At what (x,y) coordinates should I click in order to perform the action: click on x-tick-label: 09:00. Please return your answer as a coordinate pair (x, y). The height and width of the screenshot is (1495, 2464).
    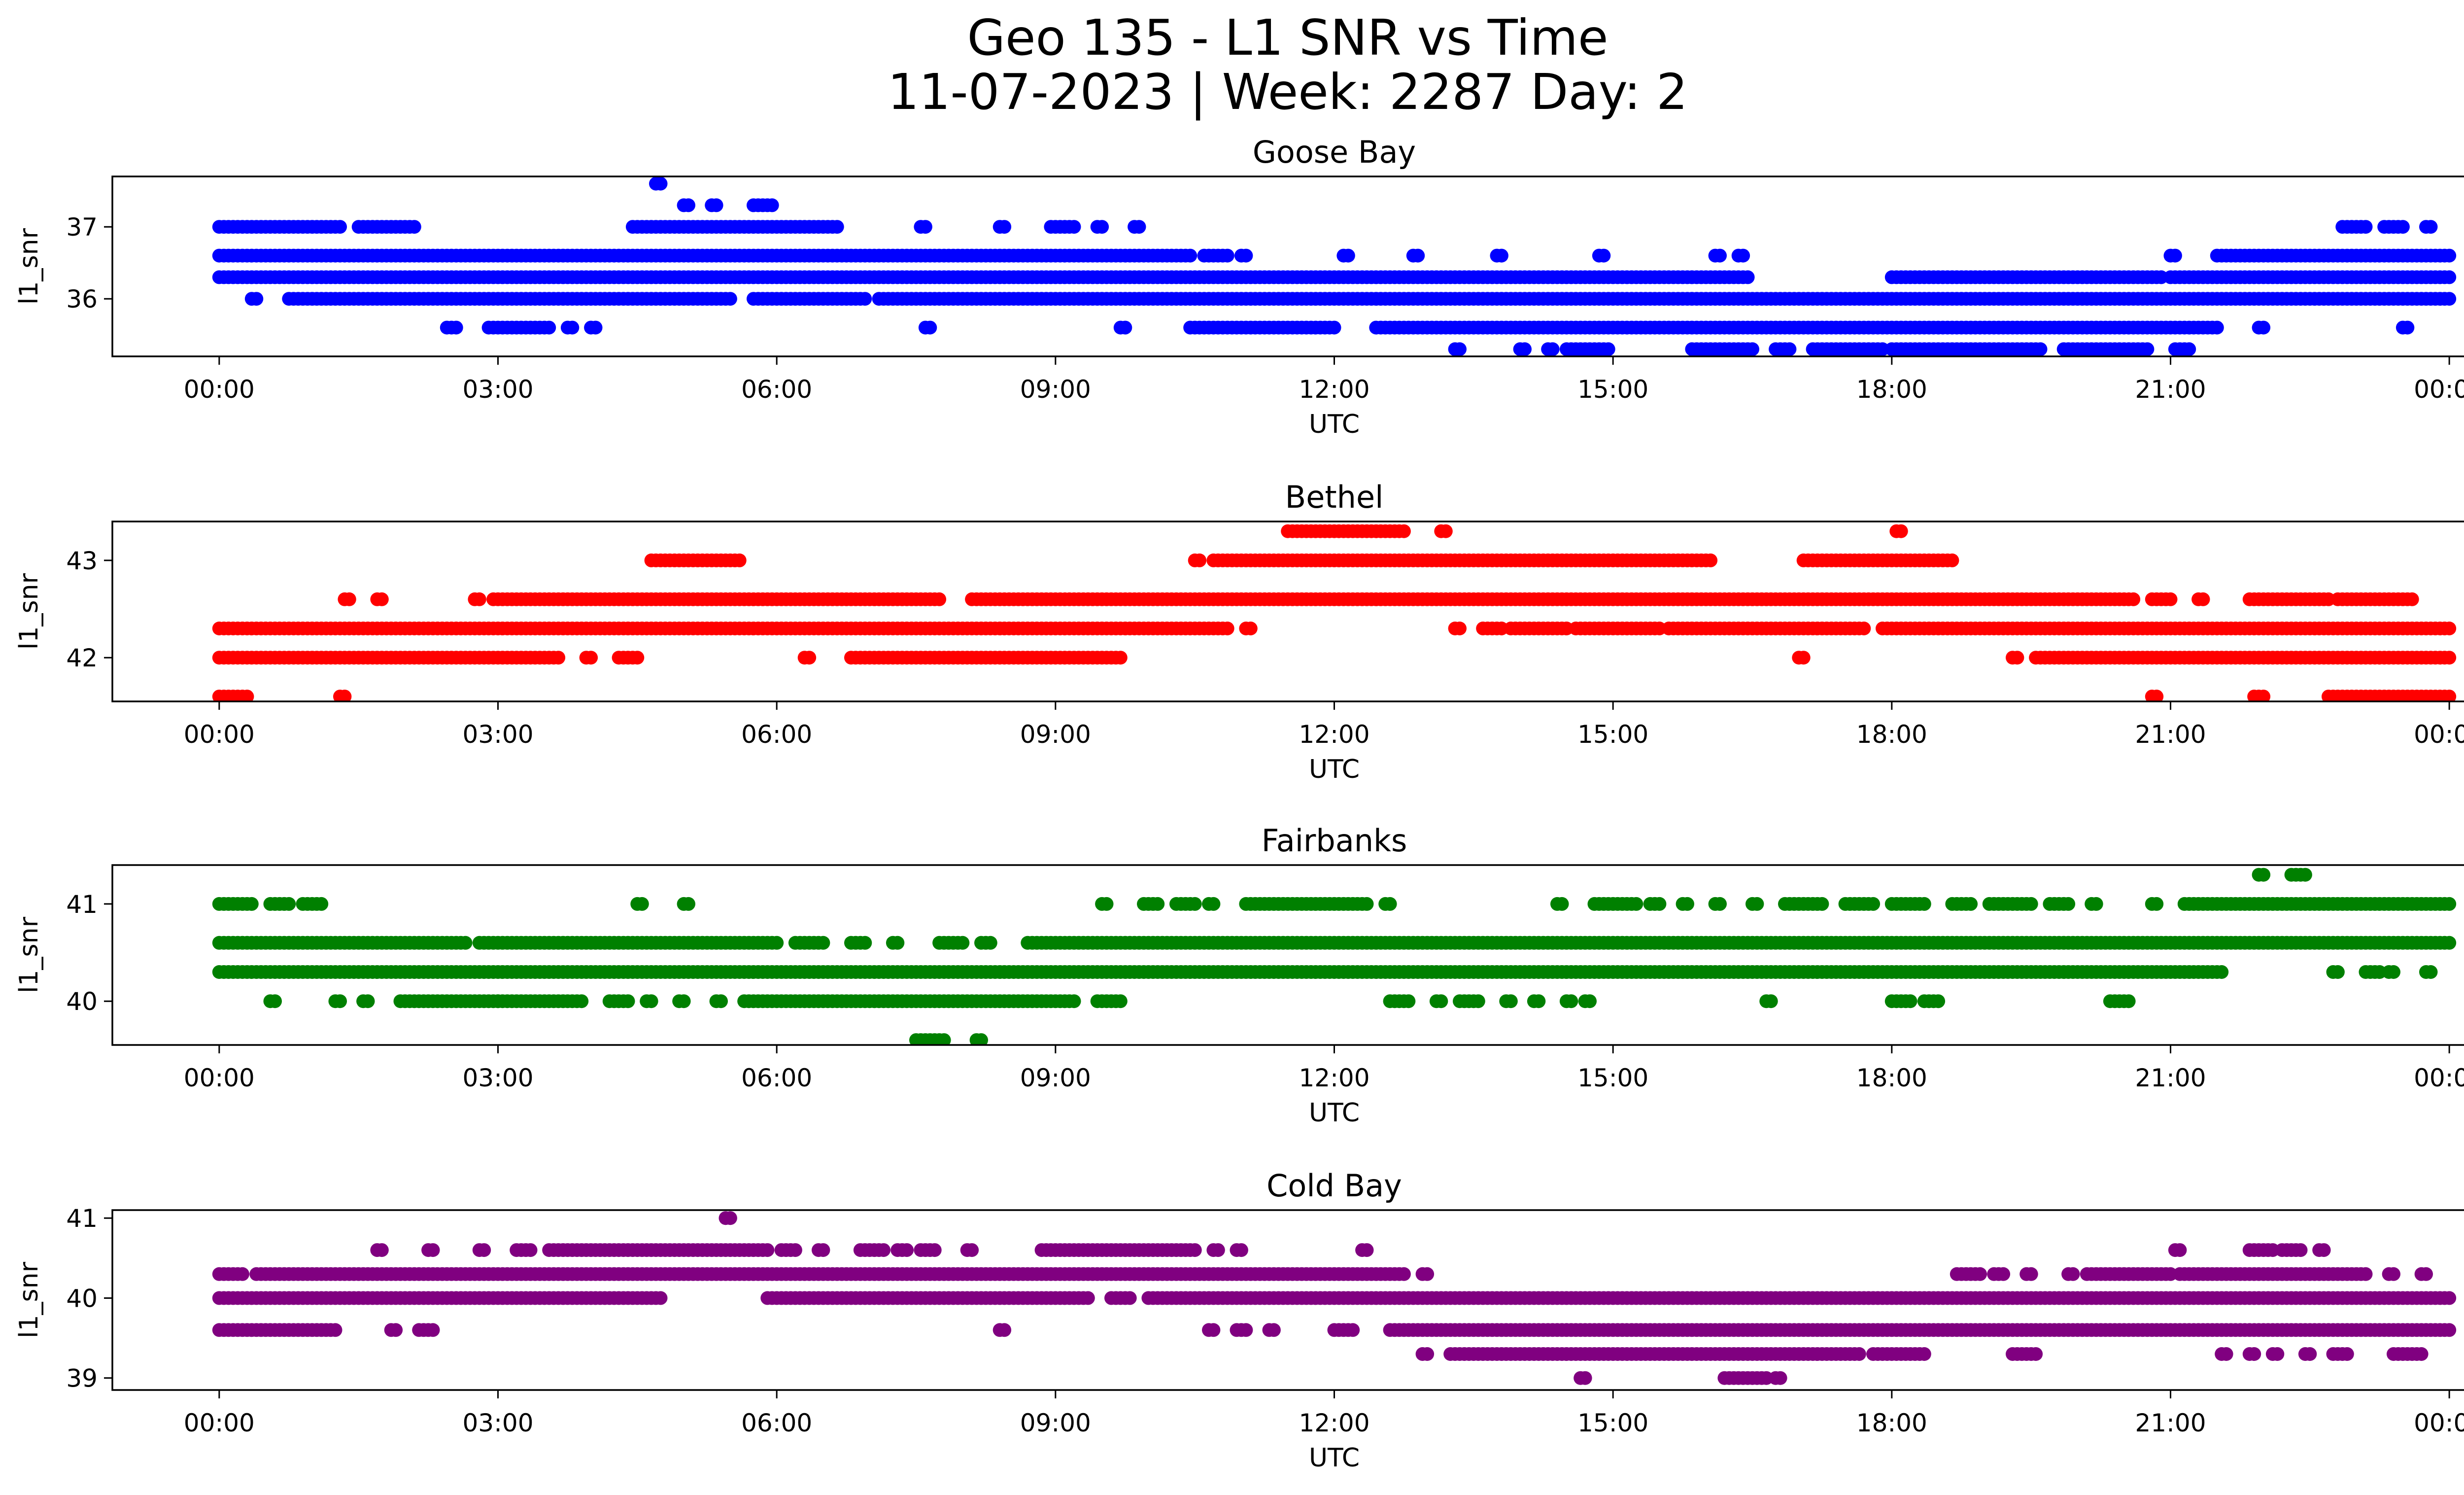
    Looking at the image, I should click on (1055, 734).